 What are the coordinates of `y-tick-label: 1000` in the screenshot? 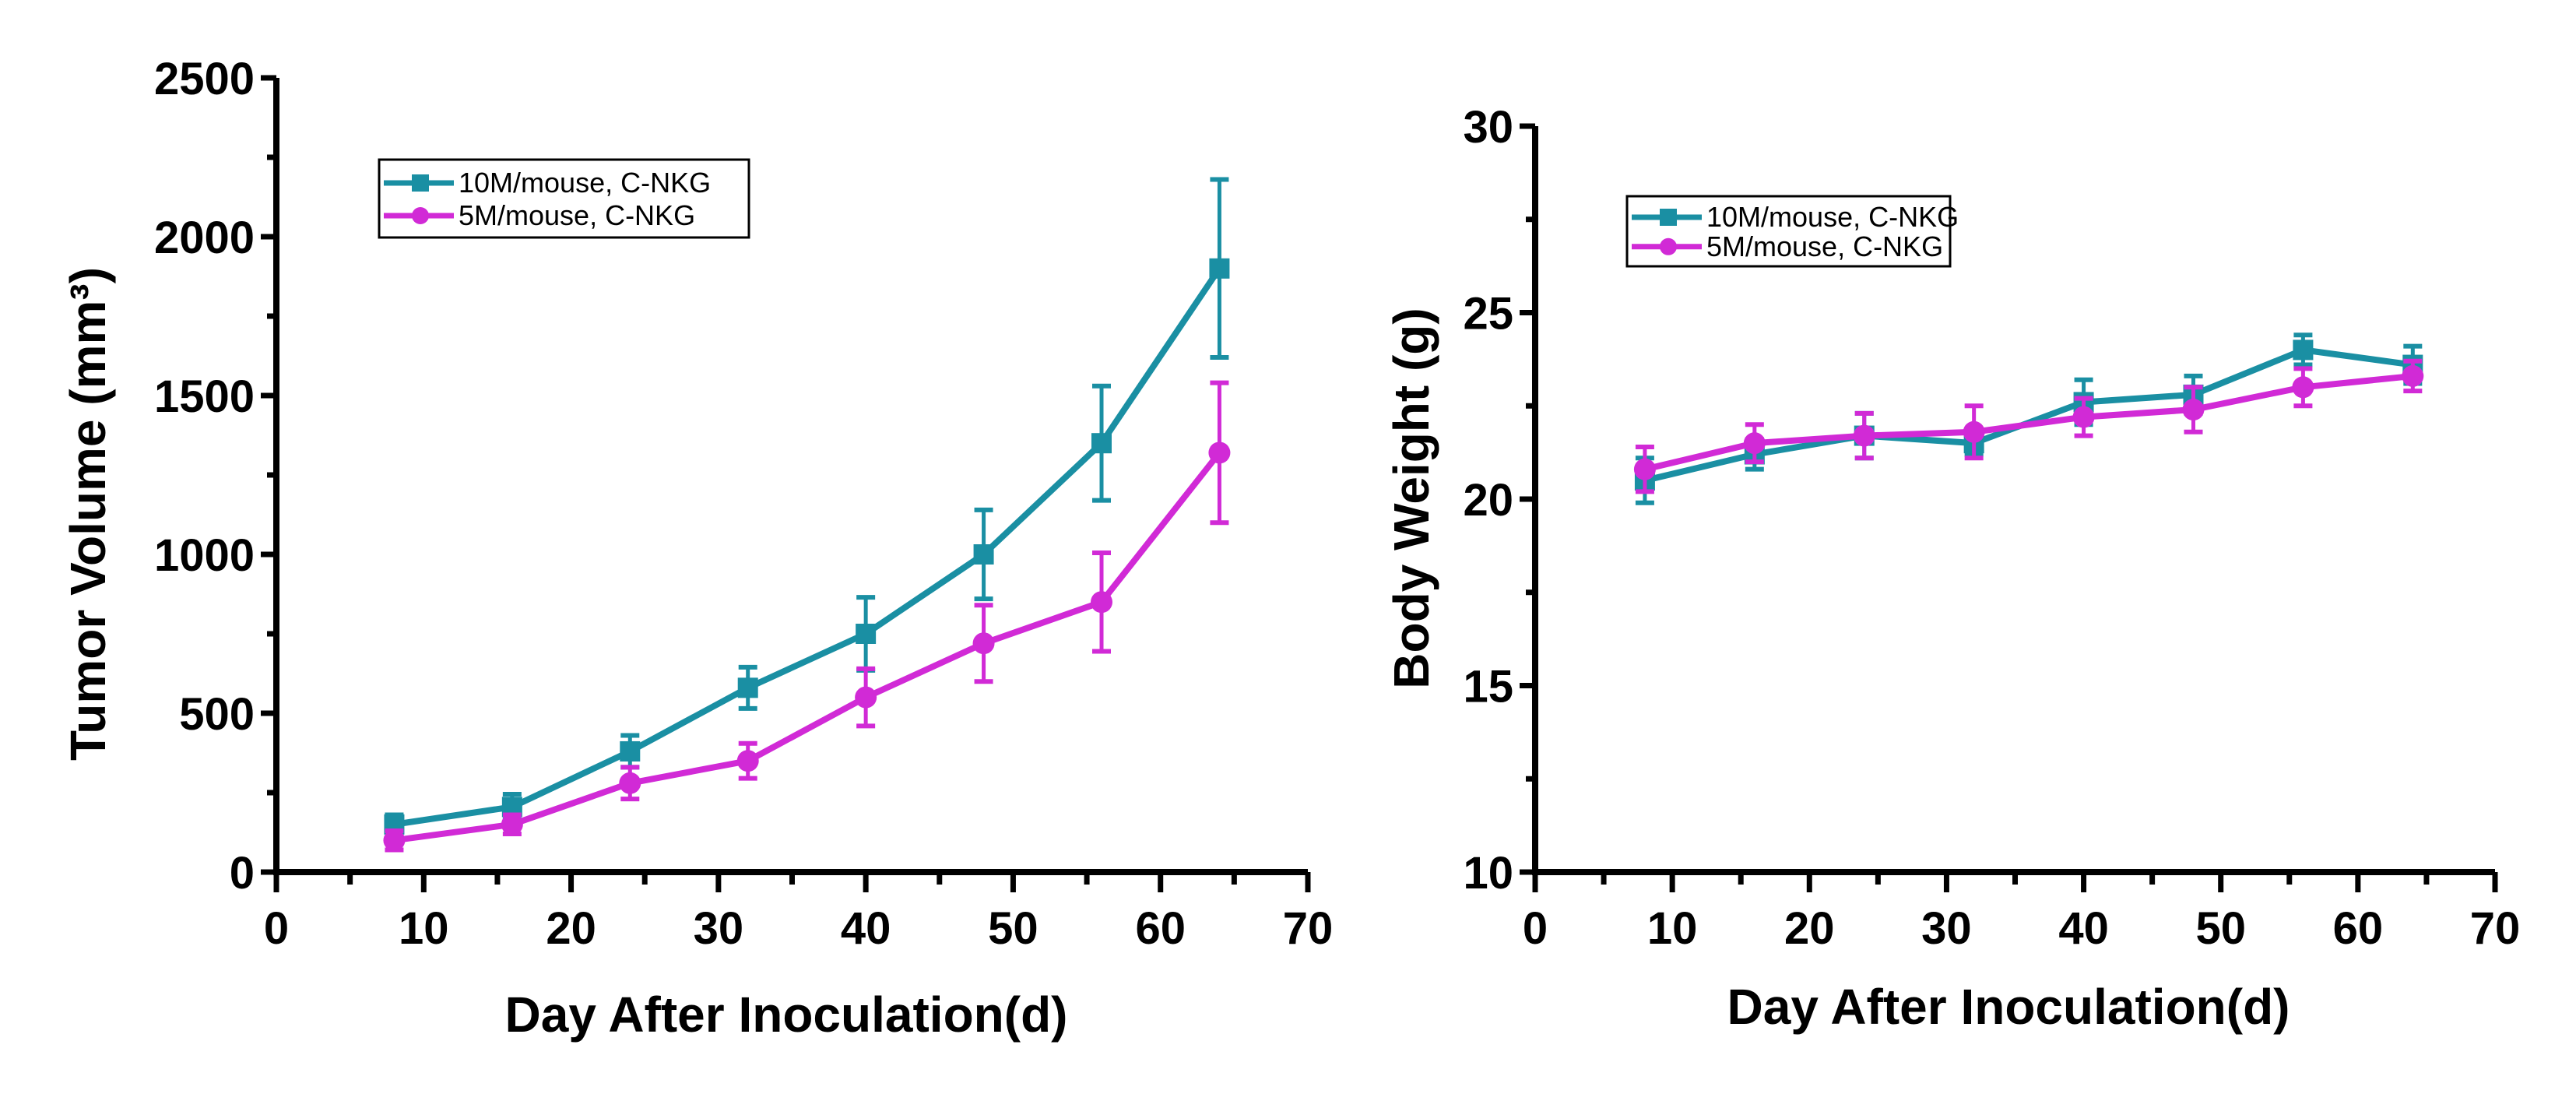 It's located at (205, 555).